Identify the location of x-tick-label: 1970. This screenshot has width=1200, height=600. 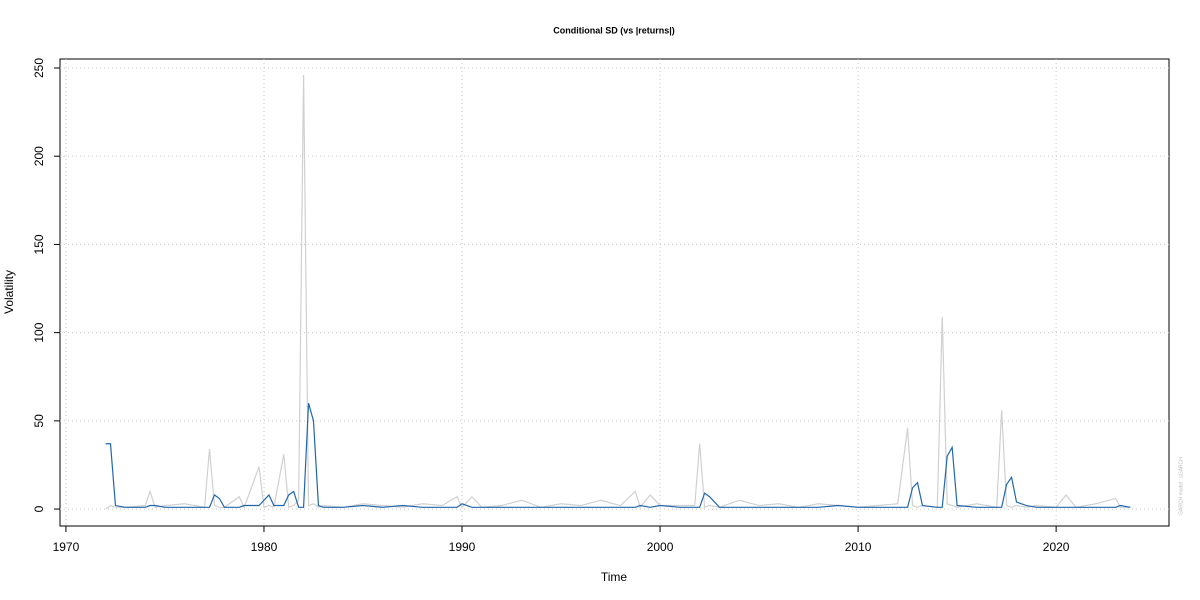
(66, 547).